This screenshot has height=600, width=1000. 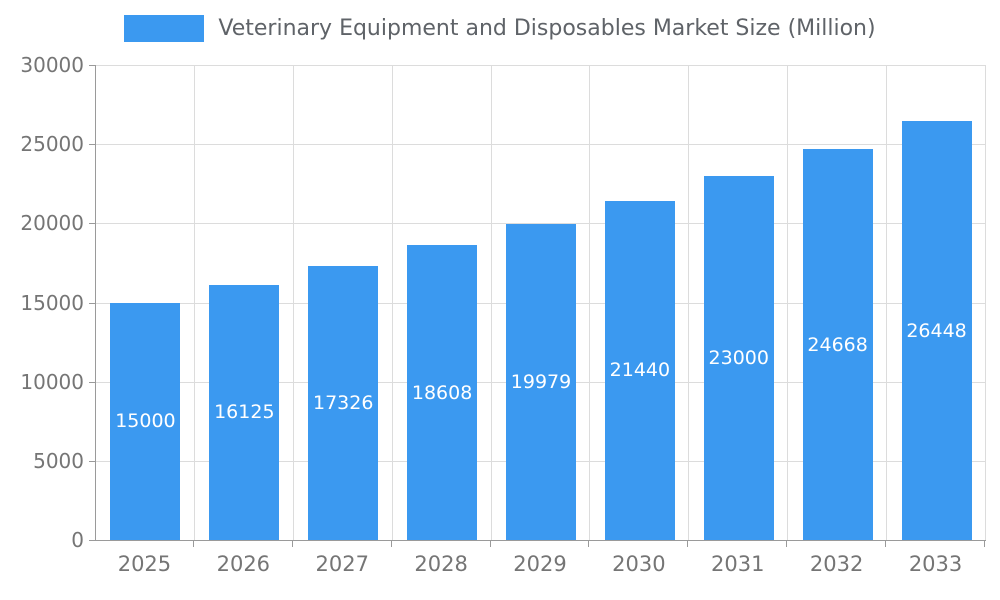 I want to click on bar-value-label: 24668, so click(x=837, y=344).